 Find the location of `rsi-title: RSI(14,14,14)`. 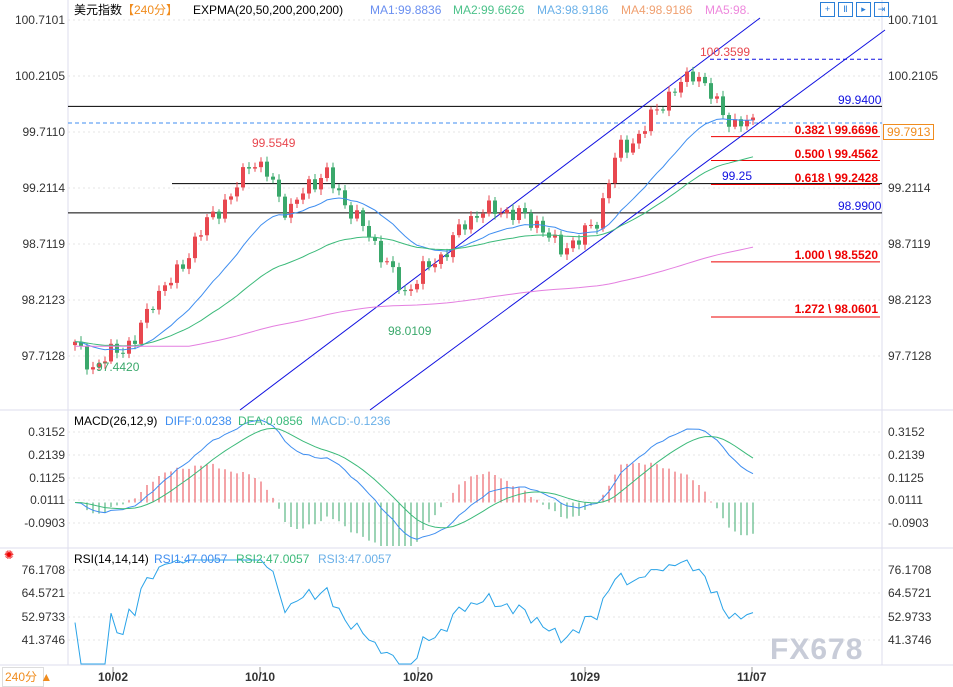

rsi-title: RSI(14,14,14) is located at coordinates (111, 559).